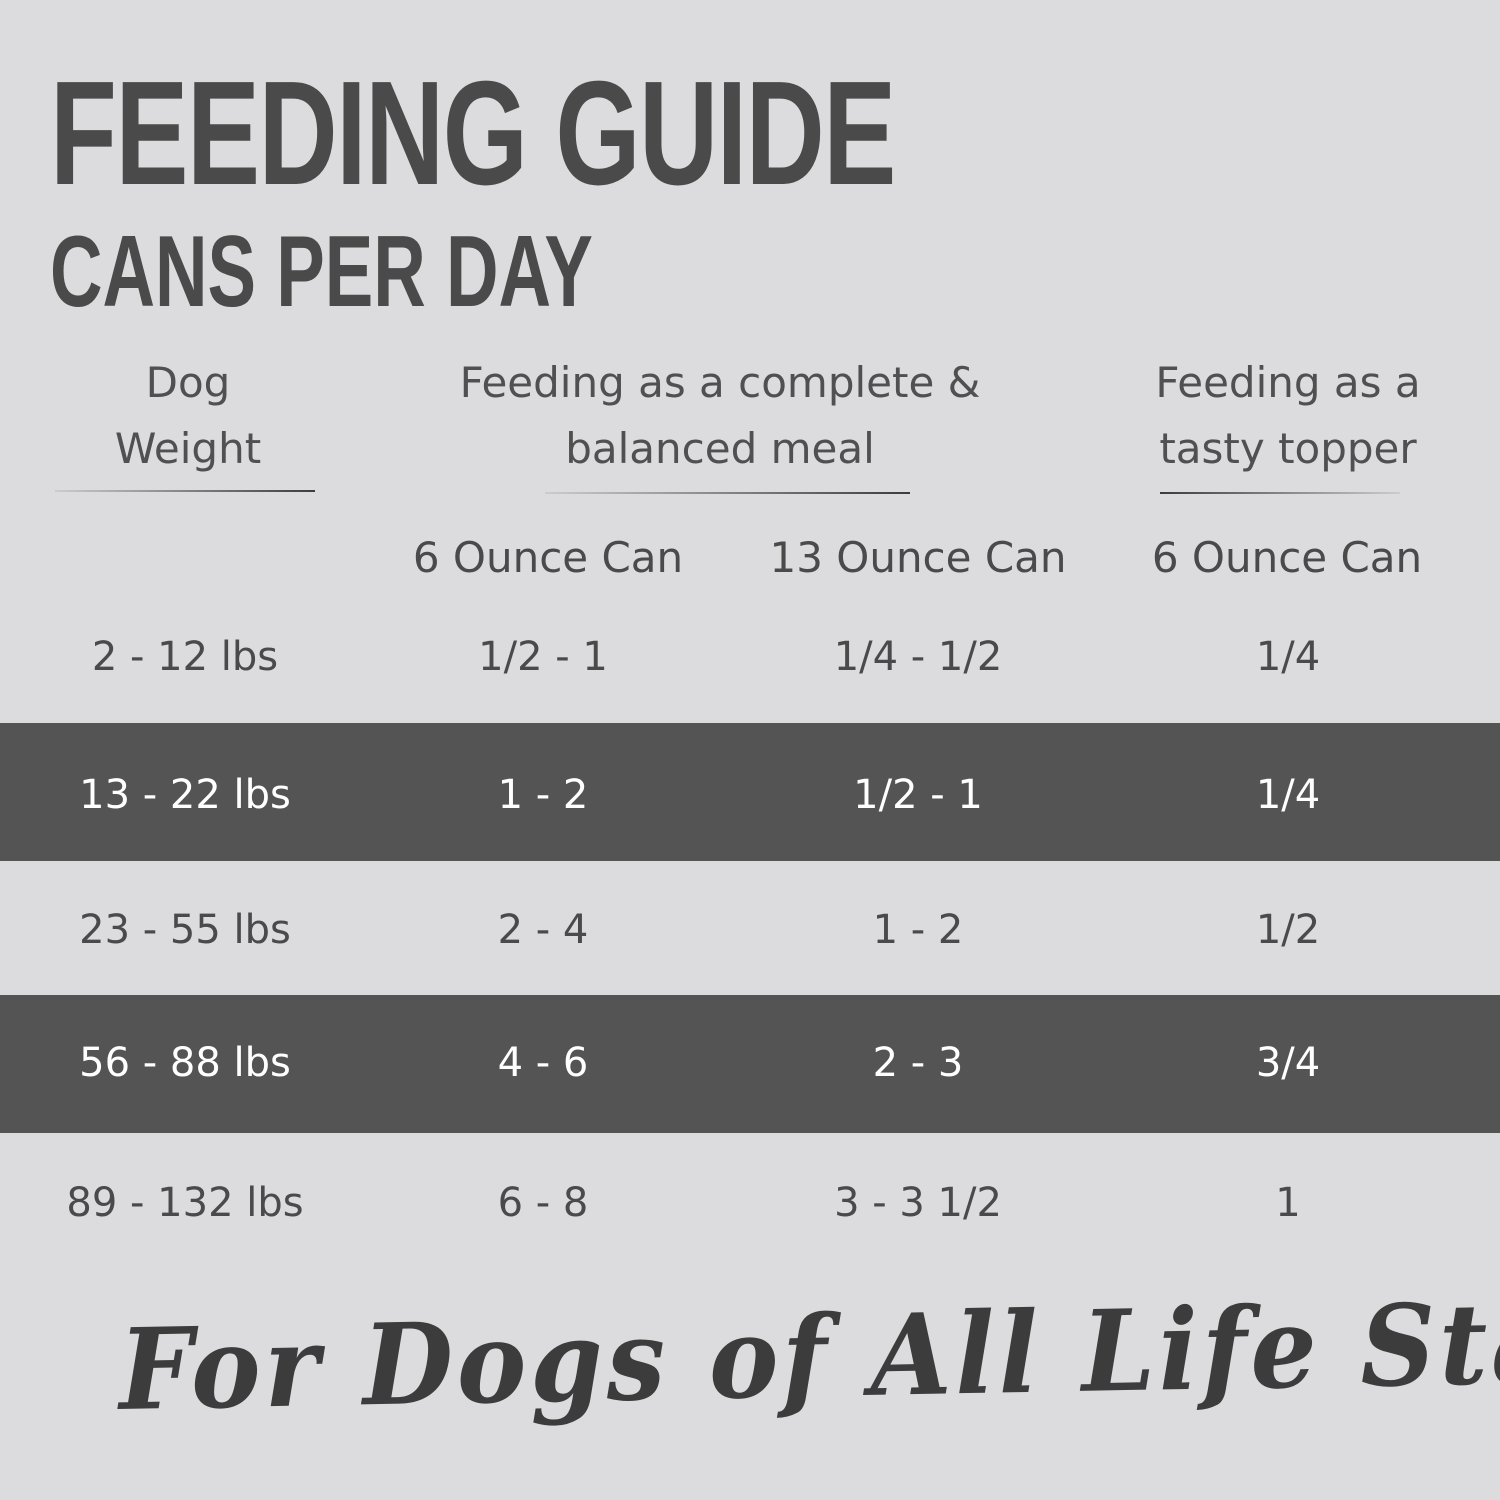 The width and height of the screenshot is (1500, 1500). Describe the element at coordinates (1288, 382) in the screenshot. I see `header-line: Feeding as a` at that location.